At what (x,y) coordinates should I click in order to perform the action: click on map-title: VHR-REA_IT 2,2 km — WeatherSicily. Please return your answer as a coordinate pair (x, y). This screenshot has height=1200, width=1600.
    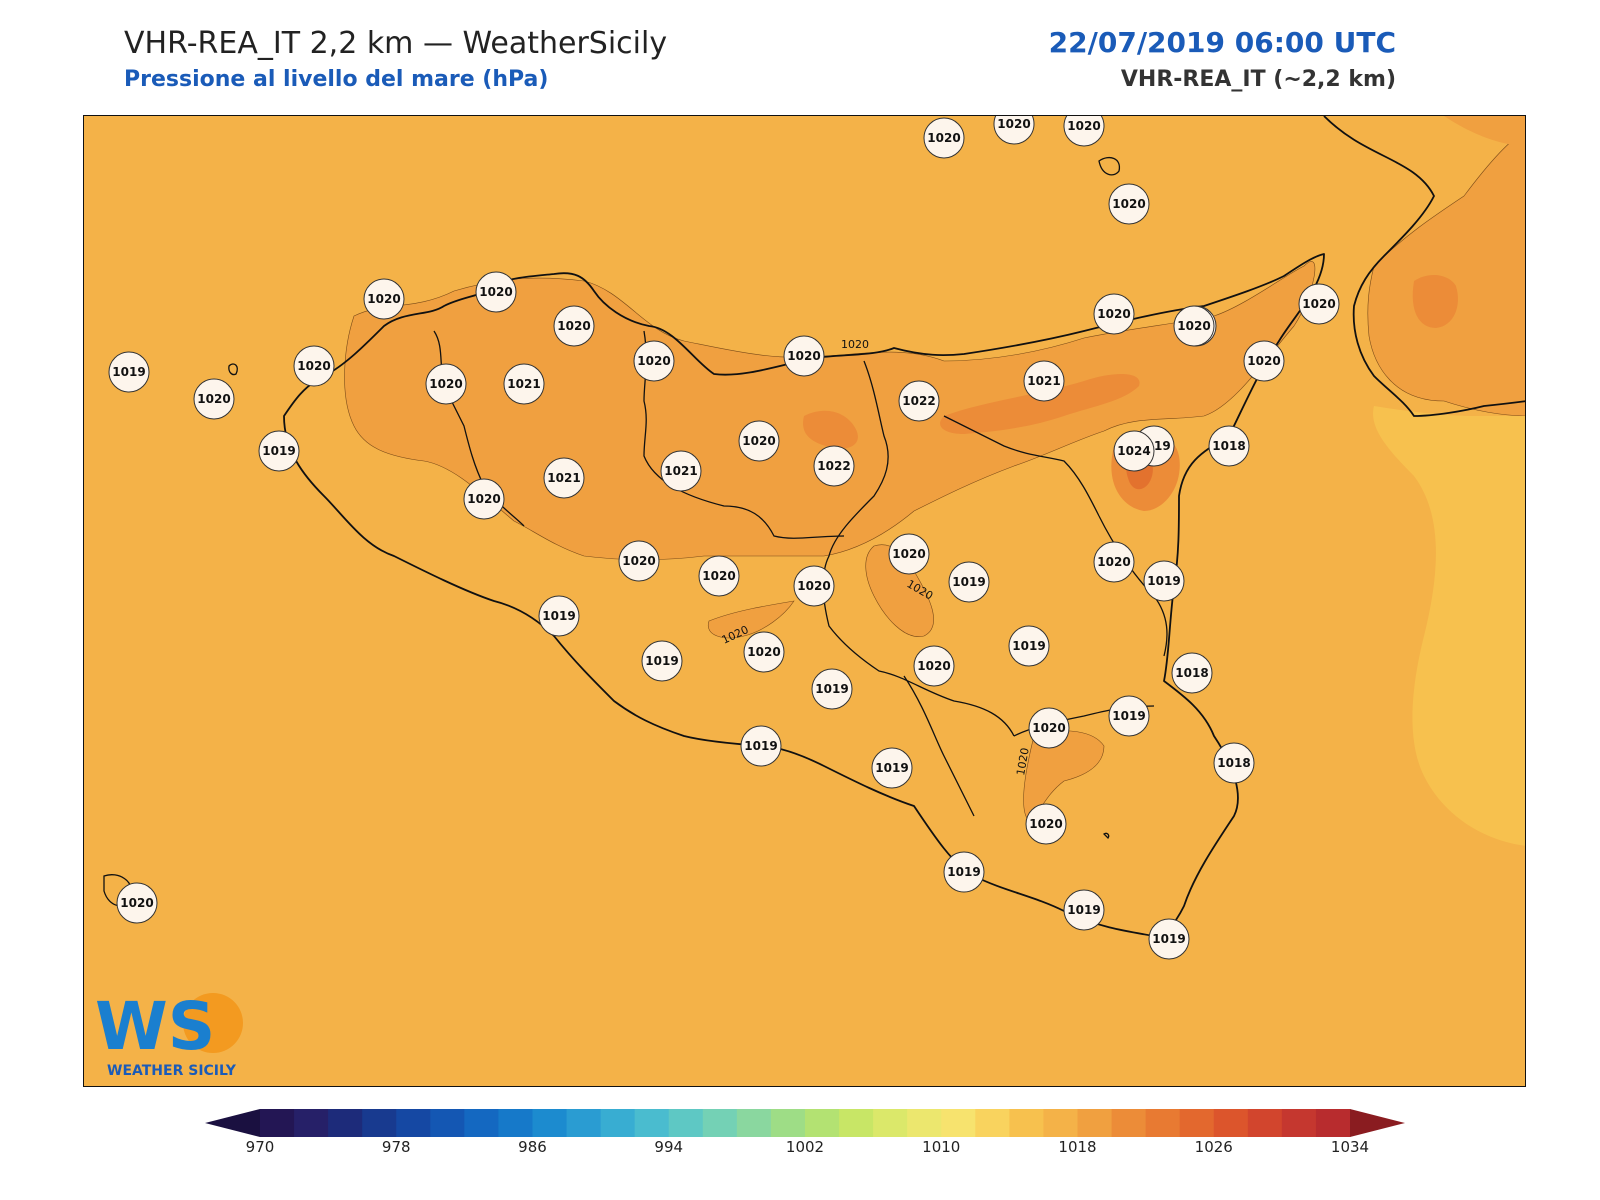
    Looking at the image, I should click on (396, 43).